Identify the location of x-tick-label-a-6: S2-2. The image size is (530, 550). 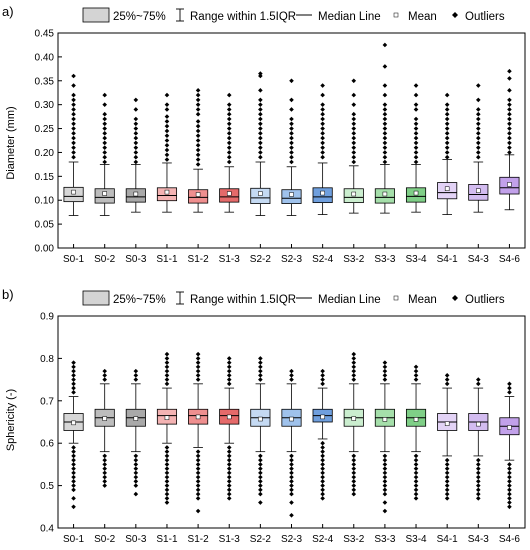
(261, 259).